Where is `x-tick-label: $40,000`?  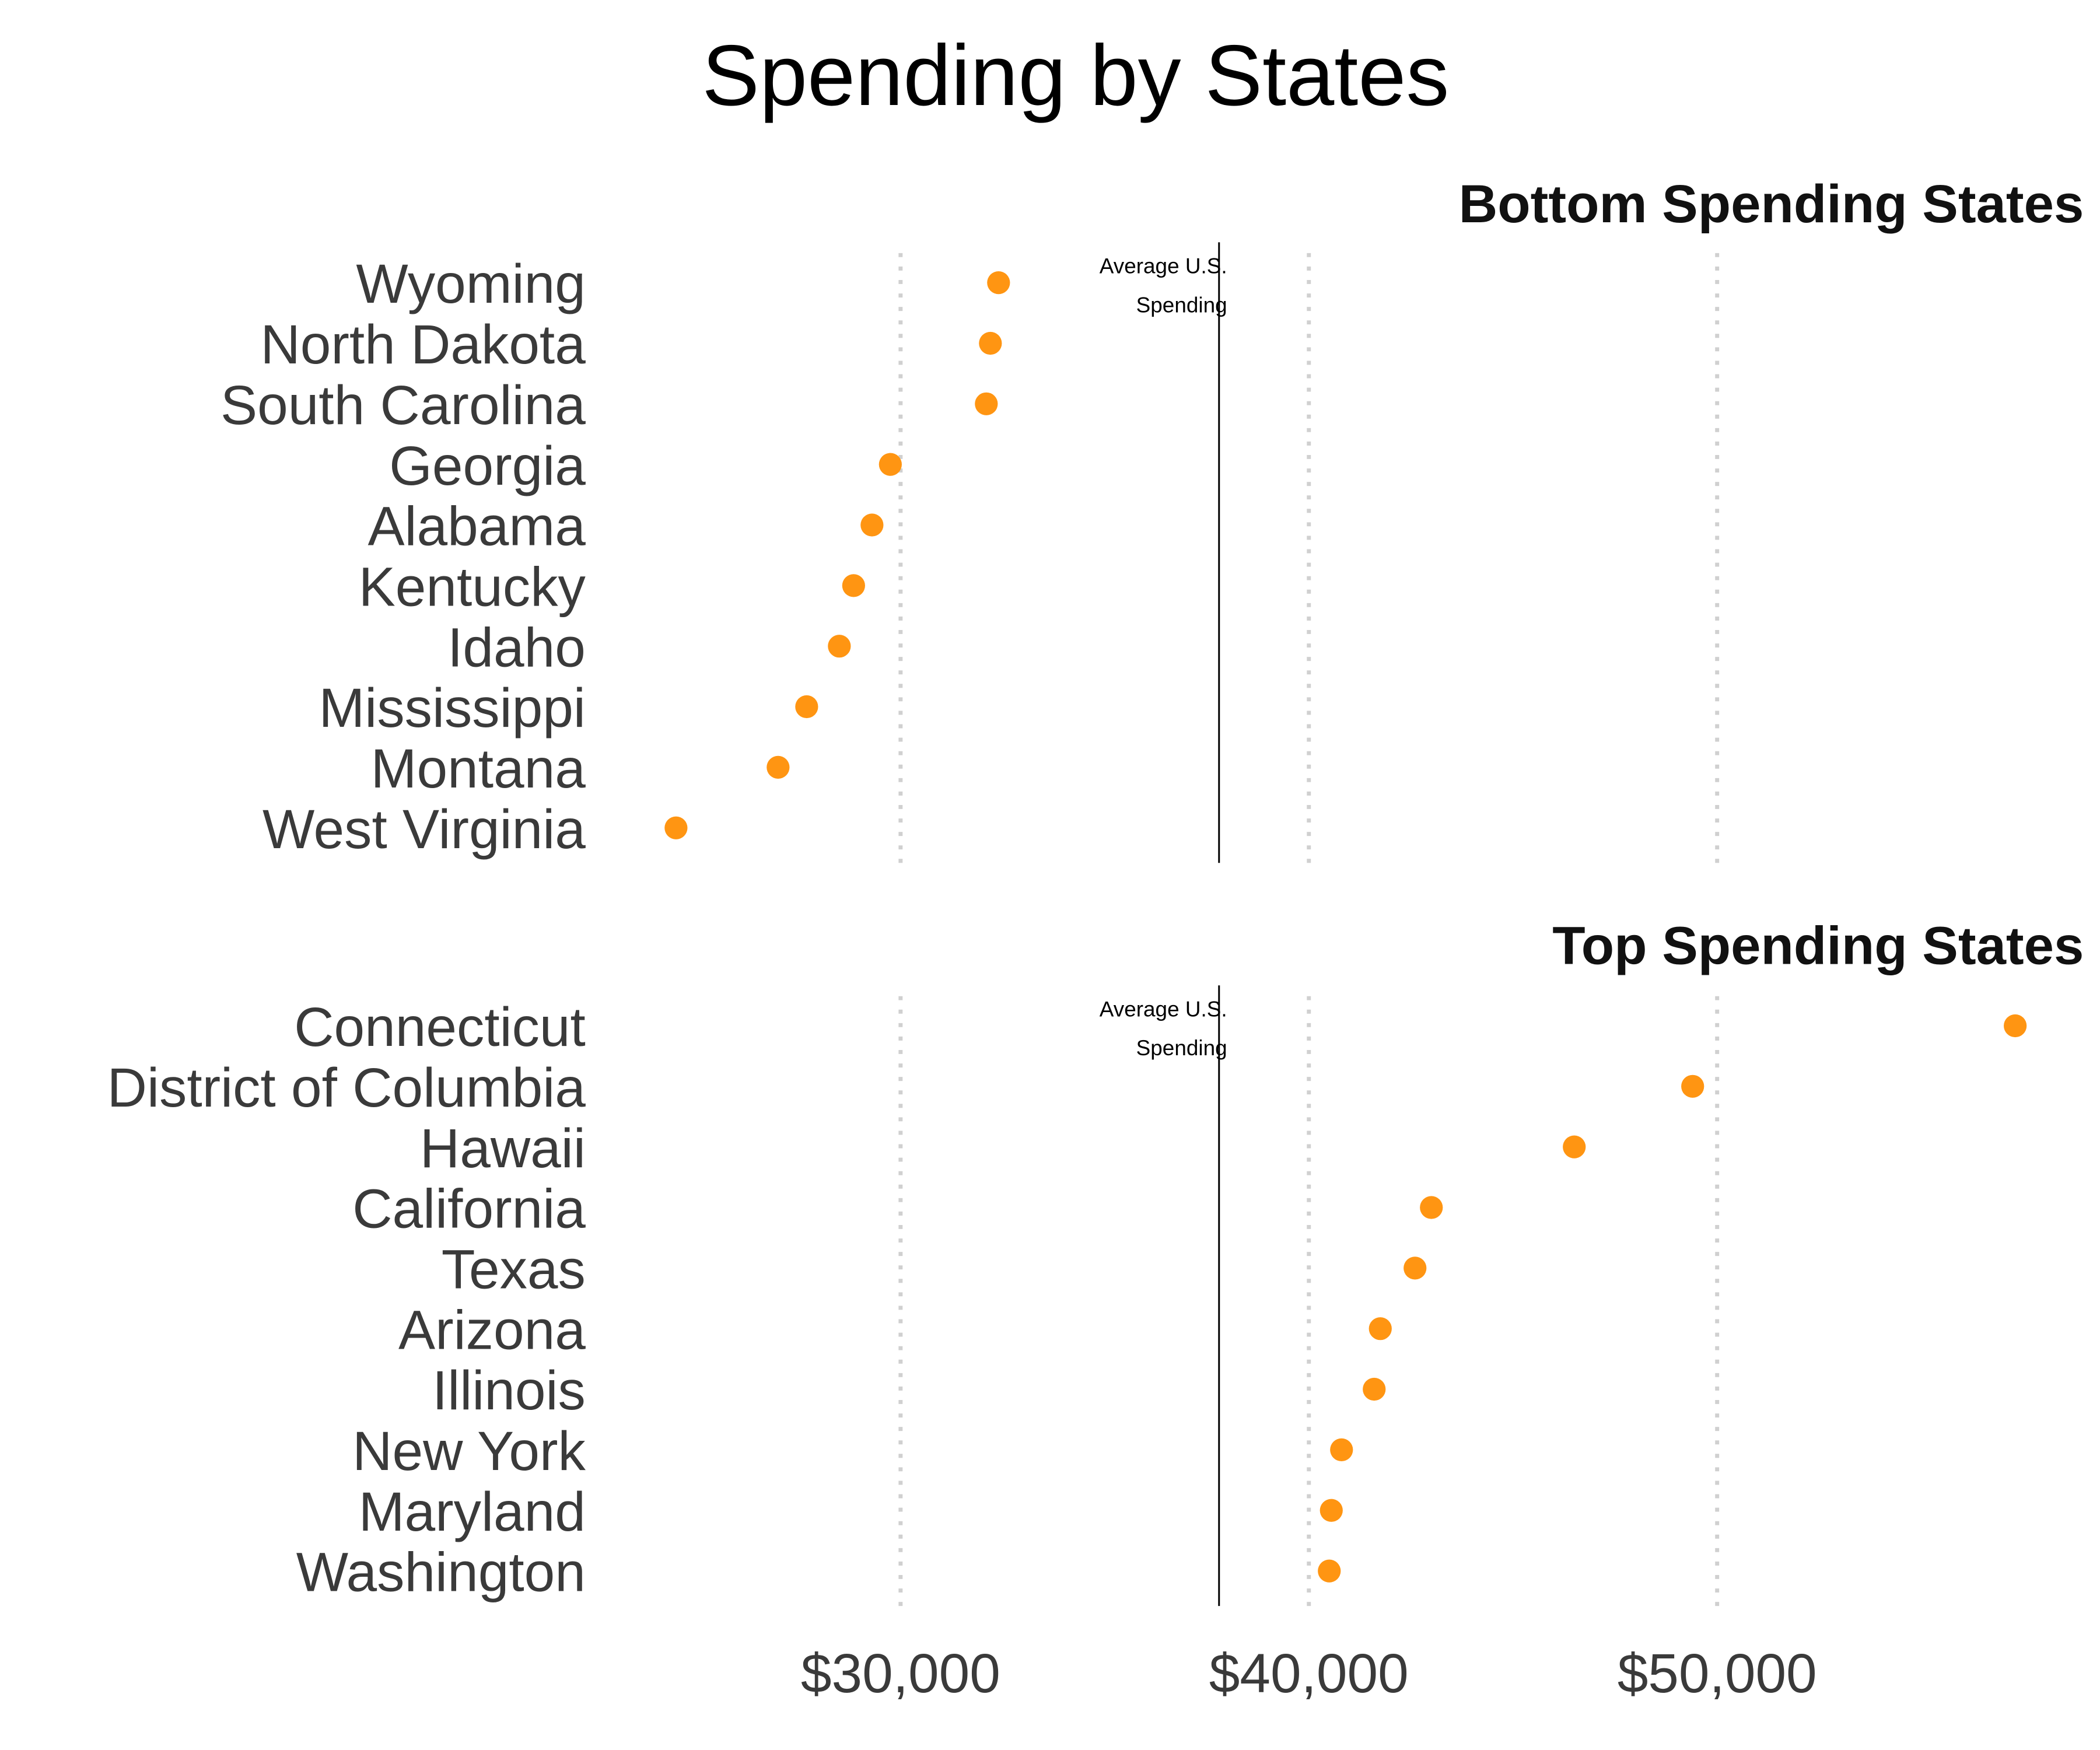
x-tick-label: $40,000 is located at coordinates (1309, 1673).